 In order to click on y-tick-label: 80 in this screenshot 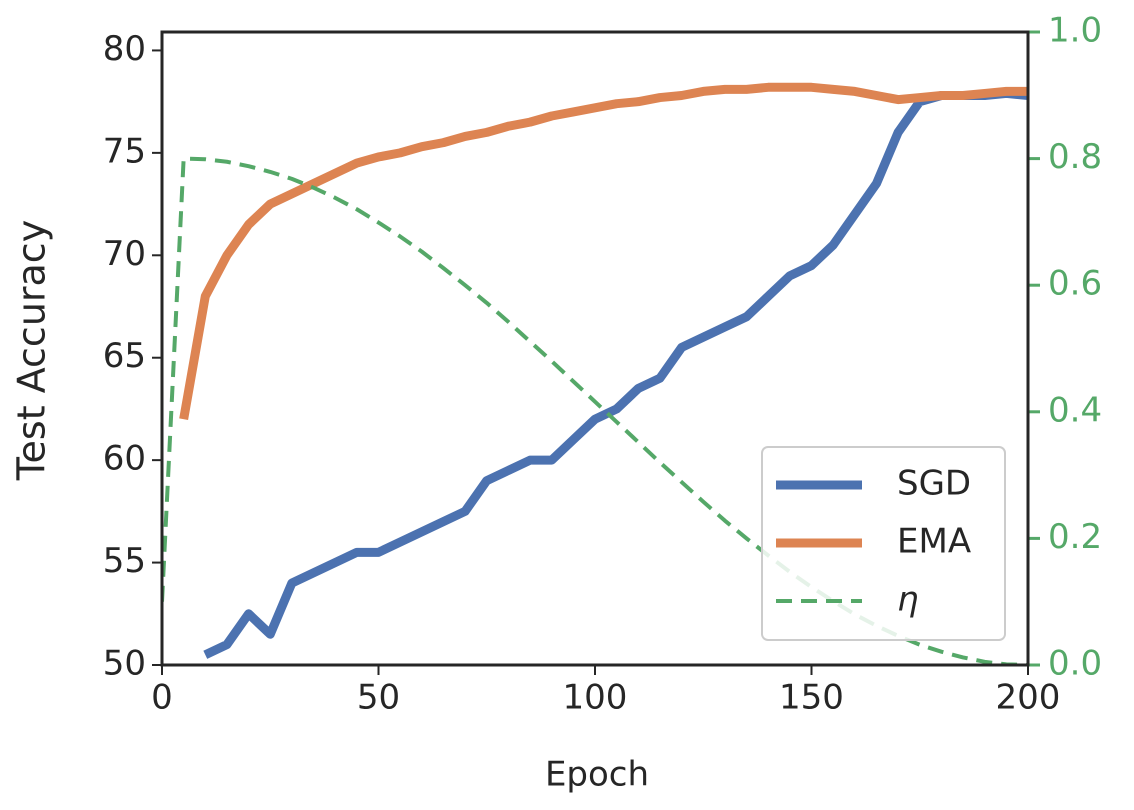, I will do `click(124, 49)`.